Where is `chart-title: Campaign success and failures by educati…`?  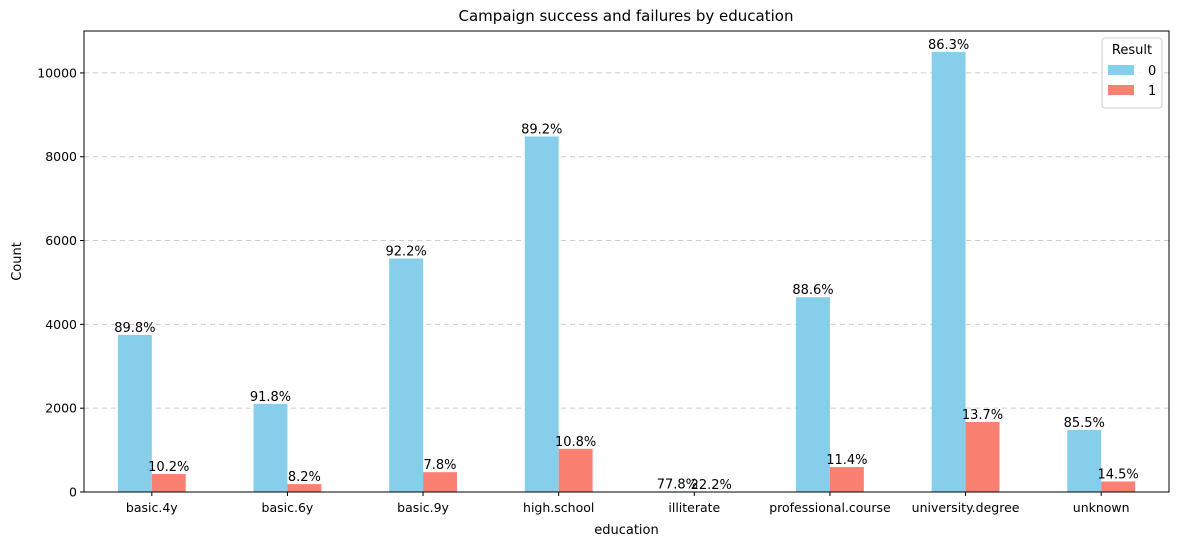
chart-title: Campaign success and failures by educati… is located at coordinates (626, 16).